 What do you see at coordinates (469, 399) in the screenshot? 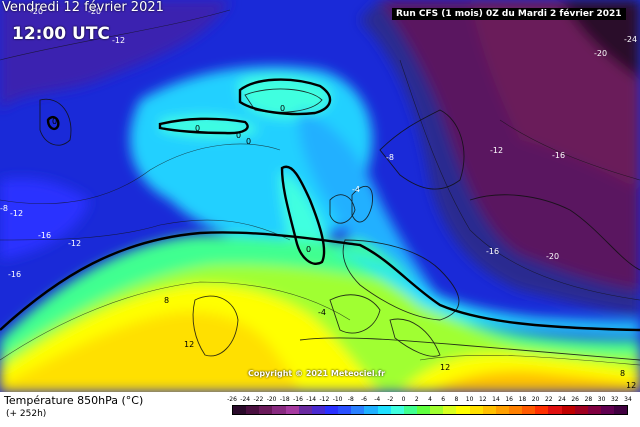
I see `scale-tick-label: 10` at bounding box center [469, 399].